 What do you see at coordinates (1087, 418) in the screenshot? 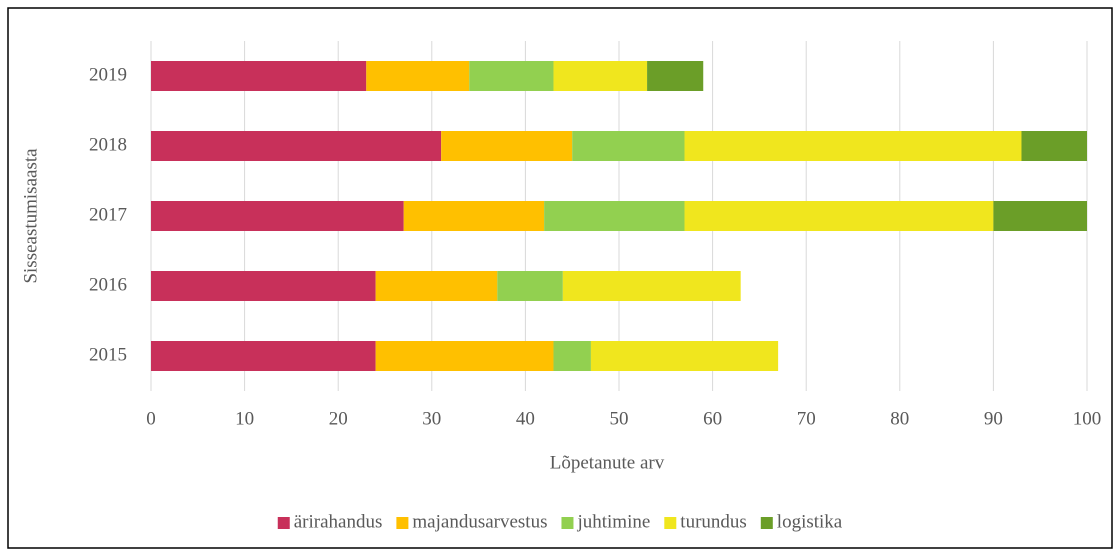
I see `x-tick-label: 100` at bounding box center [1087, 418].